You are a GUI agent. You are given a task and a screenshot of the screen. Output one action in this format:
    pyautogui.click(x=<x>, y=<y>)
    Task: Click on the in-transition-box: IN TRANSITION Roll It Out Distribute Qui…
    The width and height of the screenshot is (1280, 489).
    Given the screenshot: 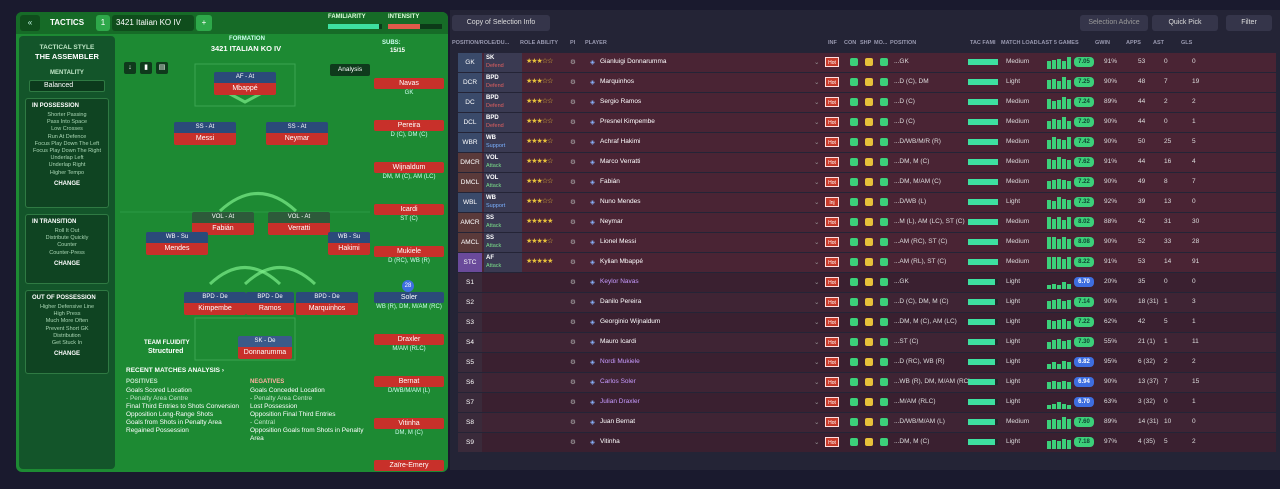 What is the action you would take?
    pyautogui.click(x=67, y=249)
    